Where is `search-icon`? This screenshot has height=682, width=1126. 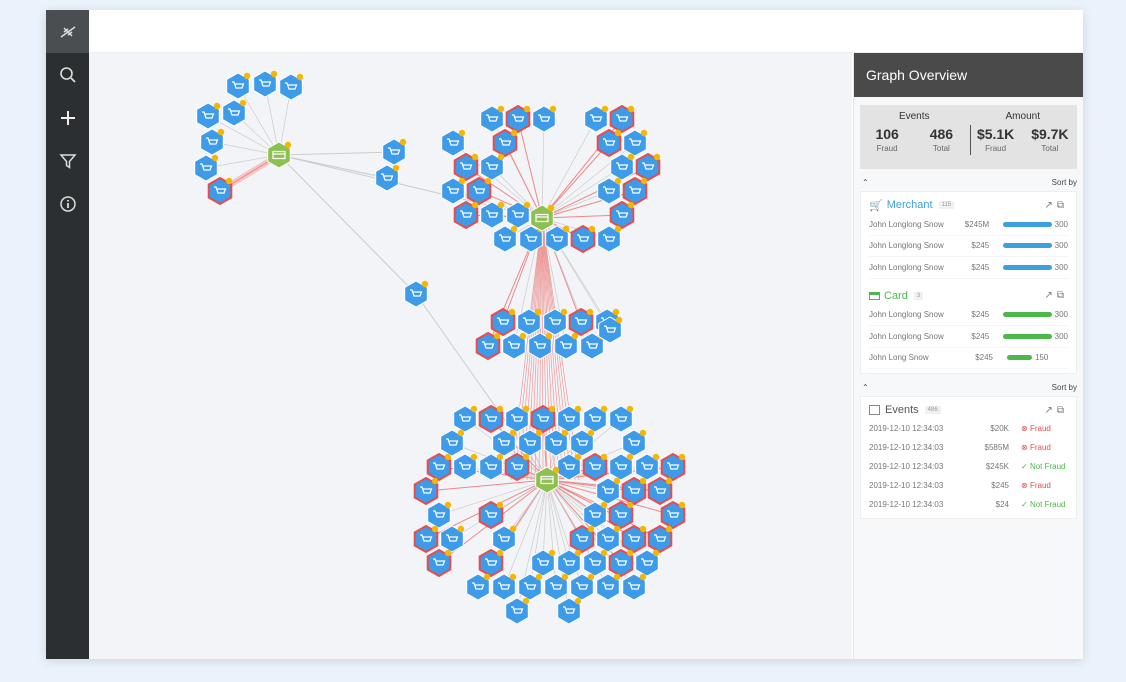 search-icon is located at coordinates (67, 74).